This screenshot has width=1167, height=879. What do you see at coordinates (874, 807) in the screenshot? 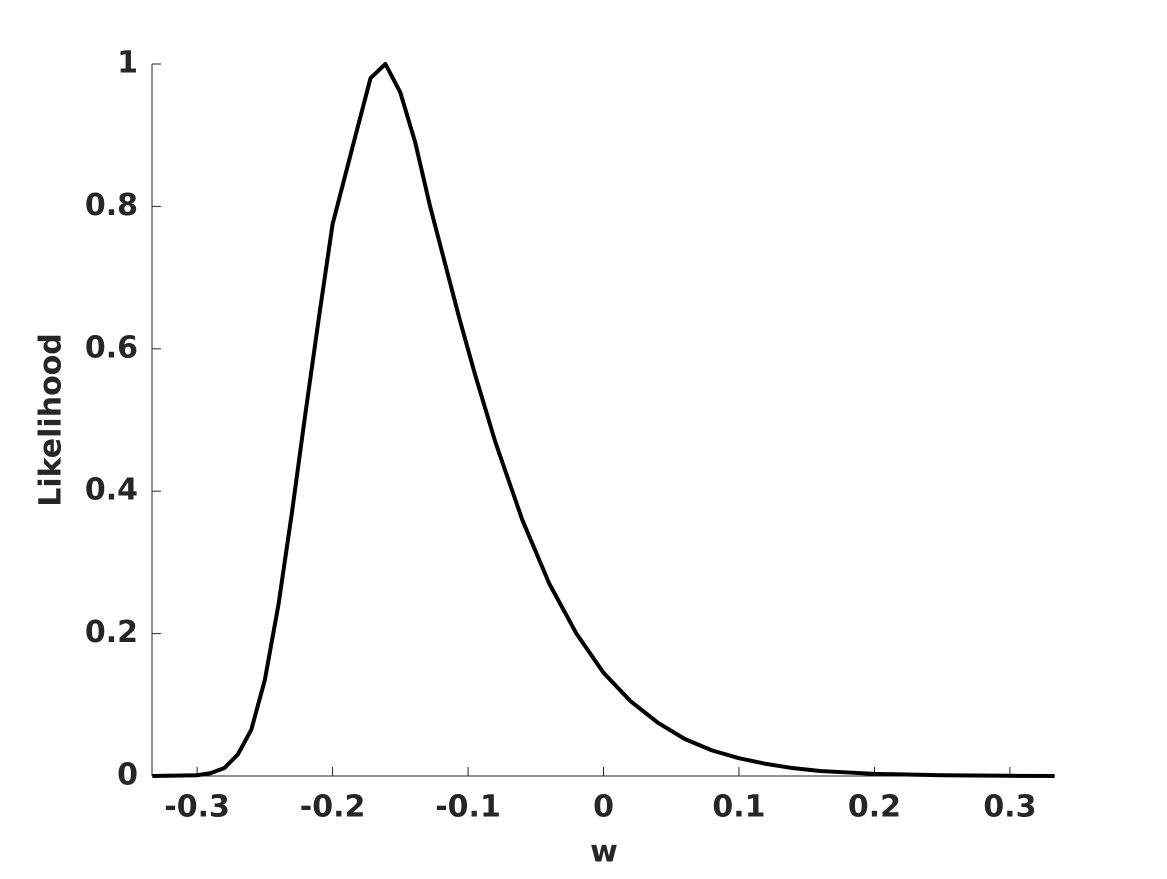
I see `x-tick-label: 0.2` at bounding box center [874, 807].